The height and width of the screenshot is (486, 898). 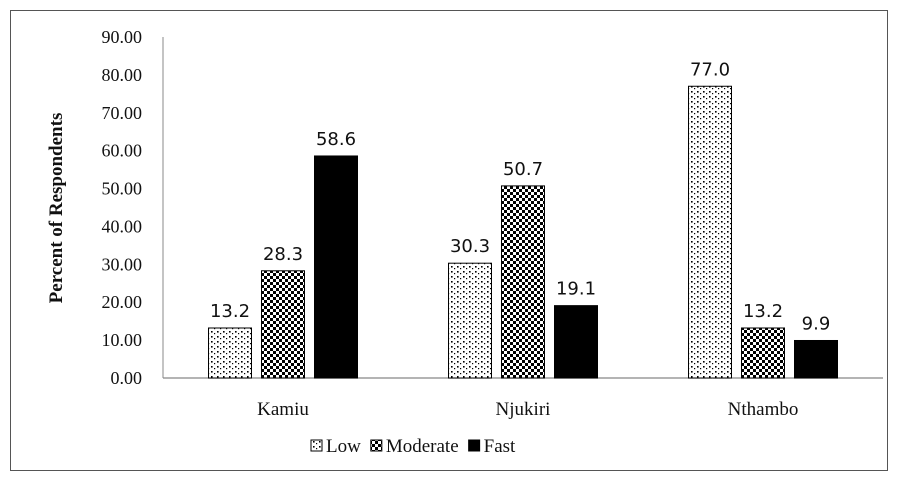 I want to click on bar-low-njukiri, so click(x=470, y=320).